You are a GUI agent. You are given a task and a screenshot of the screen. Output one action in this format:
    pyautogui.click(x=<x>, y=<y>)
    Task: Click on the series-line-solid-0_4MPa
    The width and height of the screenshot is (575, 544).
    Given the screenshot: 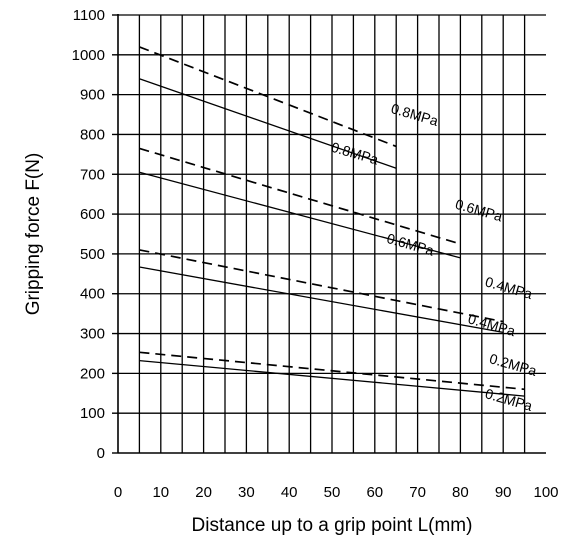 What is the action you would take?
    pyautogui.click(x=321, y=300)
    